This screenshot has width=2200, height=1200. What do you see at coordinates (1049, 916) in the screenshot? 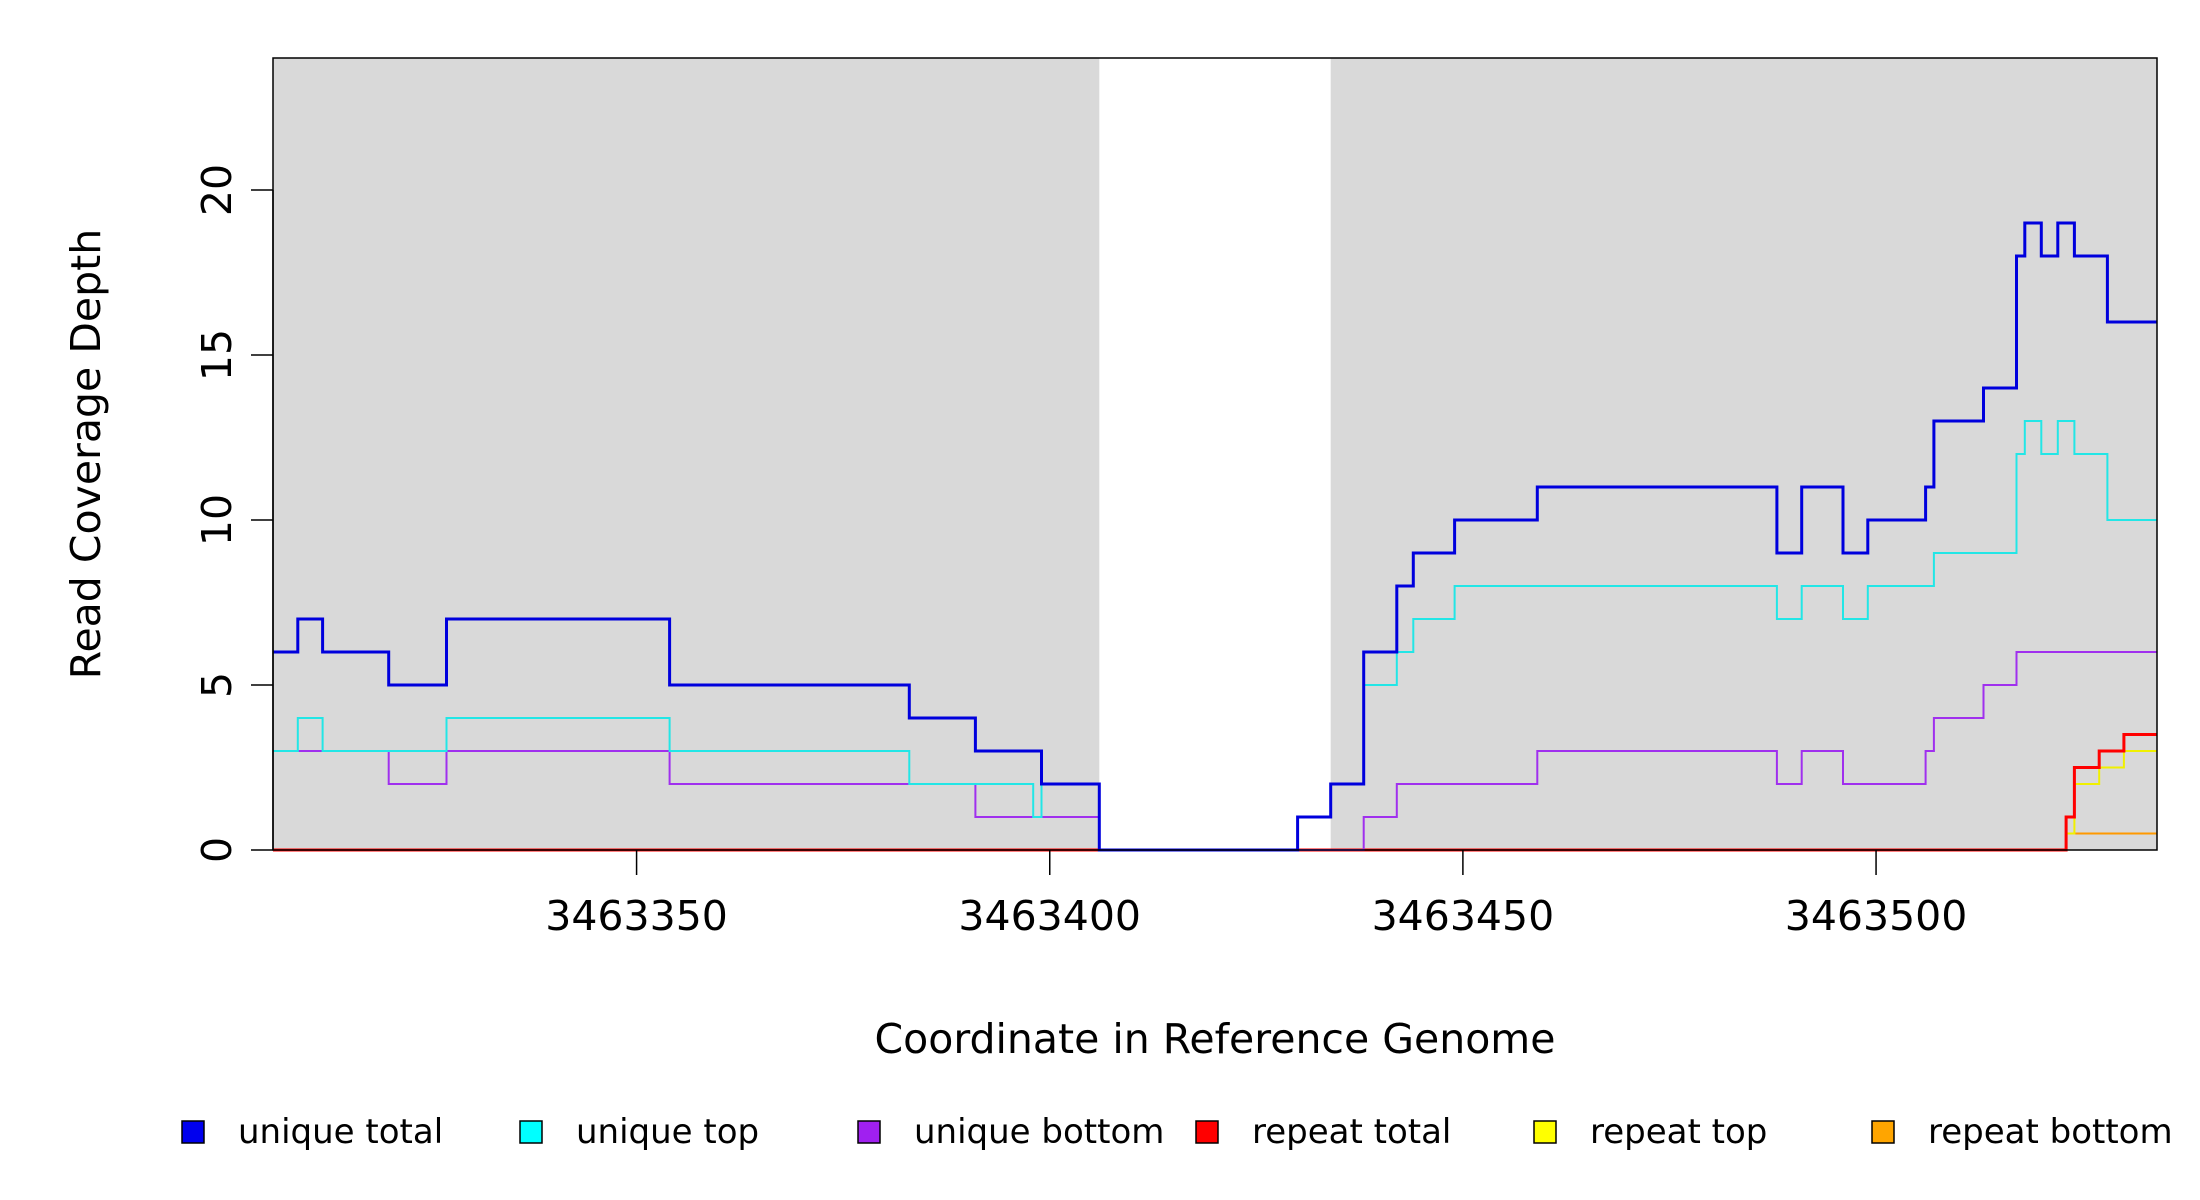
I see `x-tick-label: 3463400` at bounding box center [1049, 916].